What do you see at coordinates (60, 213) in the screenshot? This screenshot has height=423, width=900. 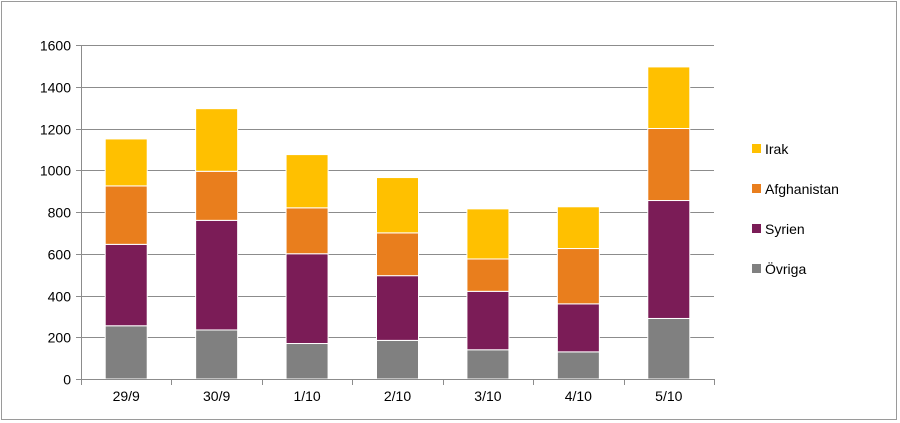 I see `y-tick-label: 800` at bounding box center [60, 213].